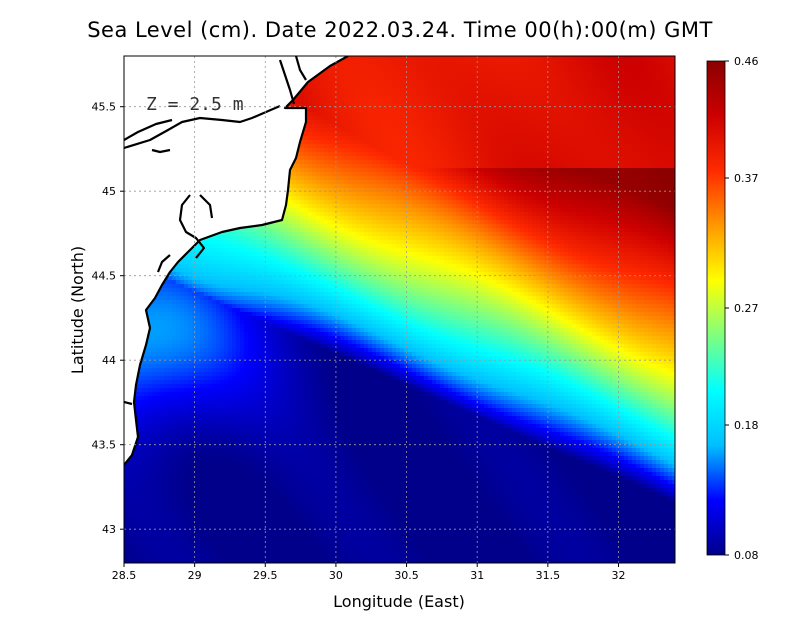 The height and width of the screenshot is (618, 800). Describe the element at coordinates (104, 276) in the screenshot. I see `y-tick-label: 44.5` at that location.